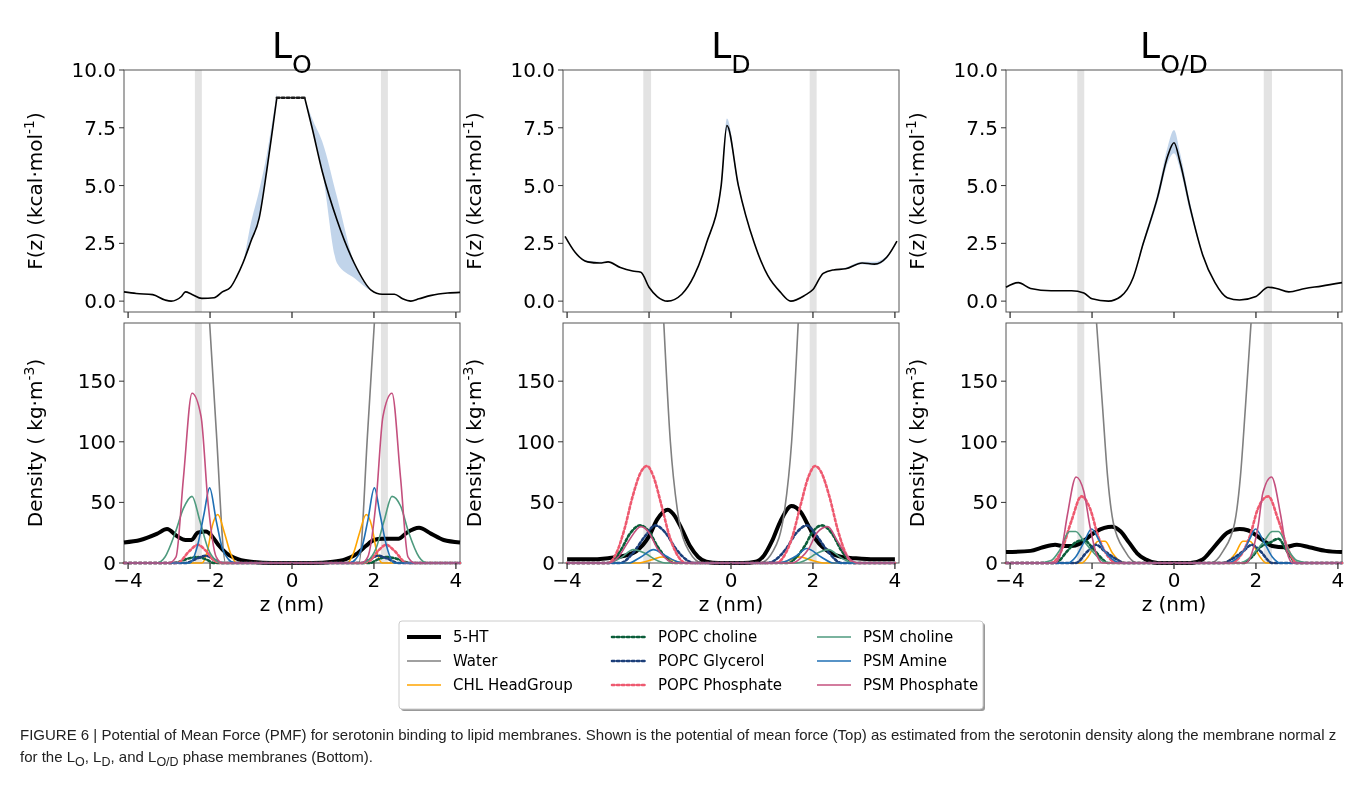 The width and height of the screenshot is (1358, 785). I want to click on legend-label: Water, so click(476, 661).